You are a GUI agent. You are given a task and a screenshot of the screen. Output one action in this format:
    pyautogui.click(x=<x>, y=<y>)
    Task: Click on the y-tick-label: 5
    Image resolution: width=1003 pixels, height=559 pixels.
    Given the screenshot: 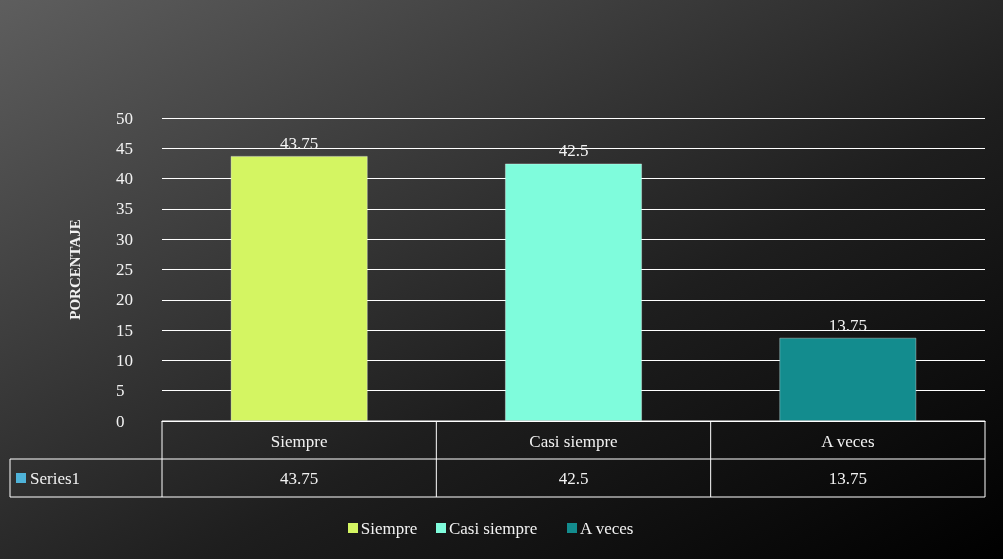 What is the action you would take?
    pyautogui.click(x=120, y=391)
    